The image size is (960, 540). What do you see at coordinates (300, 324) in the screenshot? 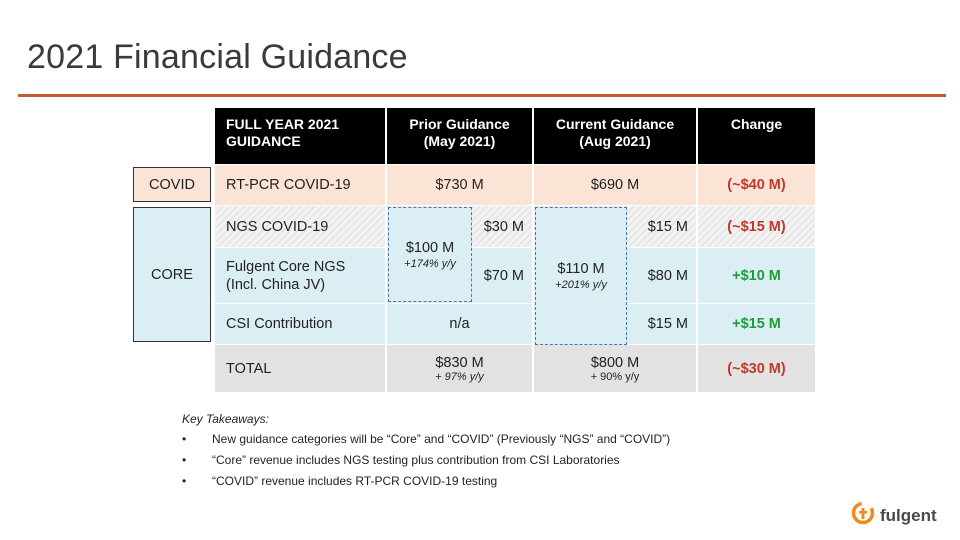
I see `row-csi-label: CSI Contribution` at bounding box center [300, 324].